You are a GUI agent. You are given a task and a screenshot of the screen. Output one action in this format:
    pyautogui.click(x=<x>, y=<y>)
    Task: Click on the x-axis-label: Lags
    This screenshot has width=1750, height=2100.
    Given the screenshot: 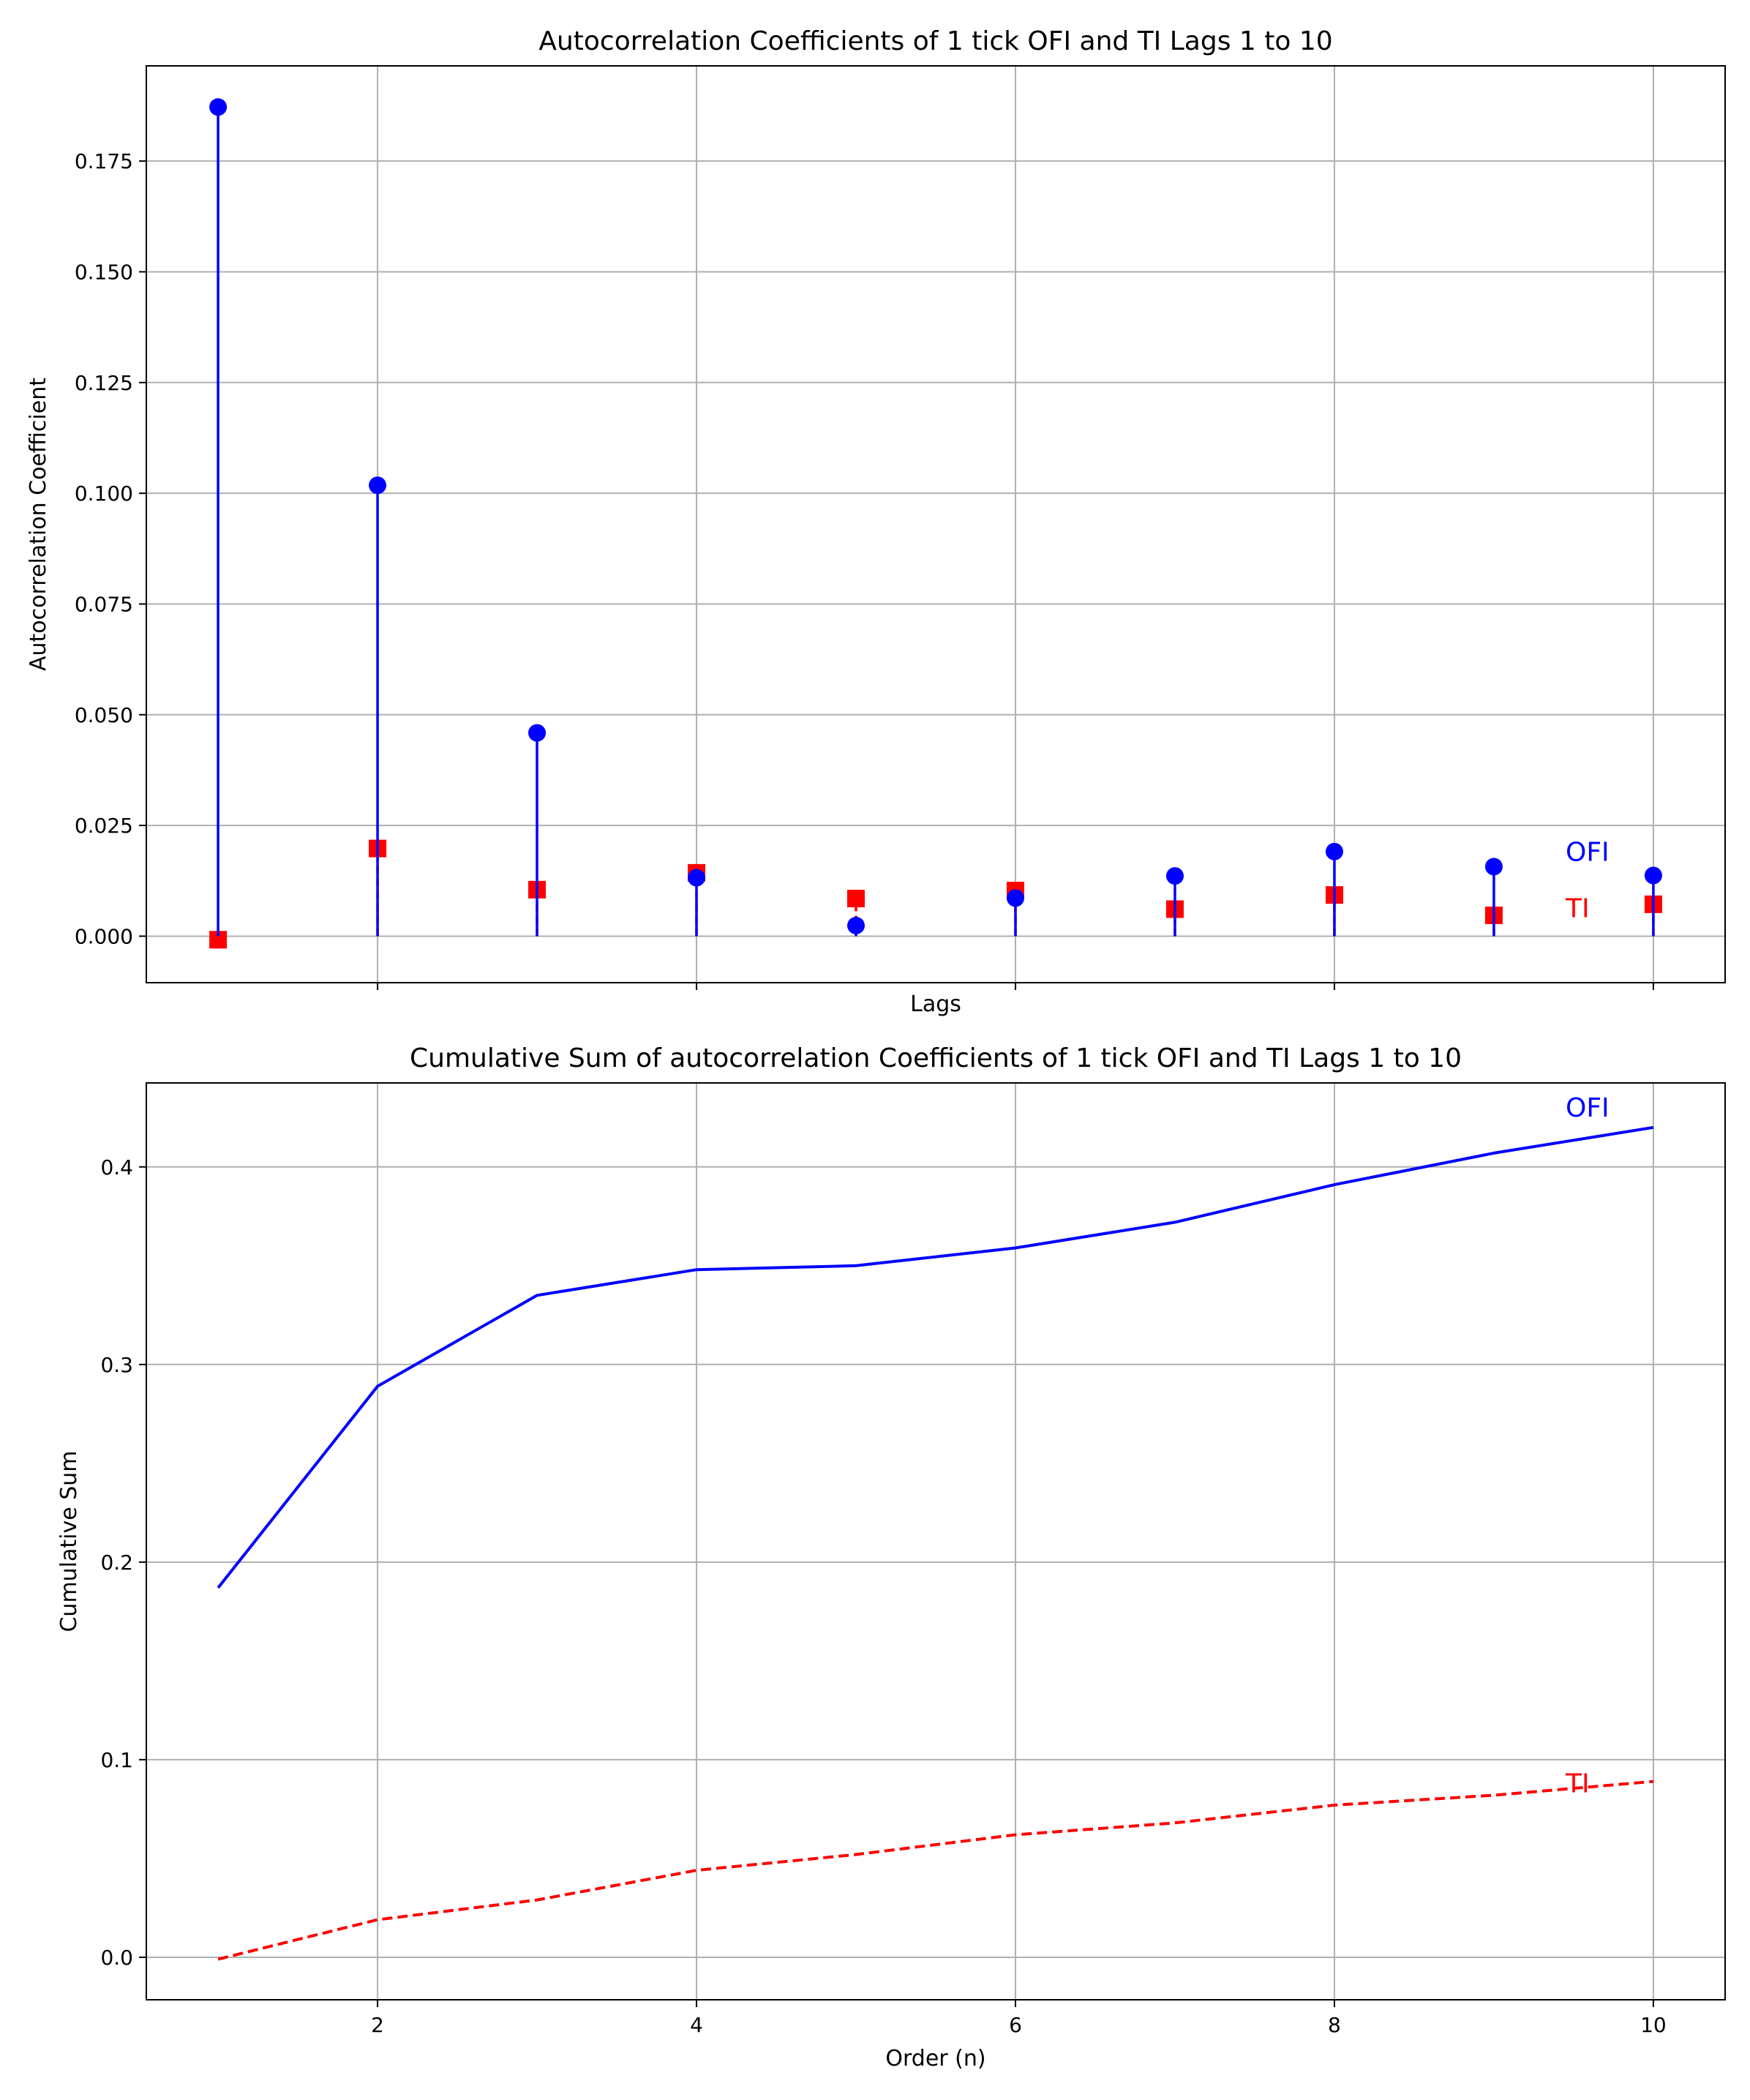 What is the action you would take?
    pyautogui.click(x=935, y=1004)
    